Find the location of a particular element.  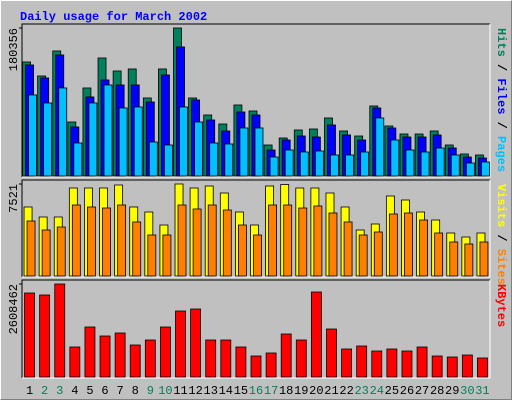

x-tick-label: 22 is located at coordinates (346, 391).